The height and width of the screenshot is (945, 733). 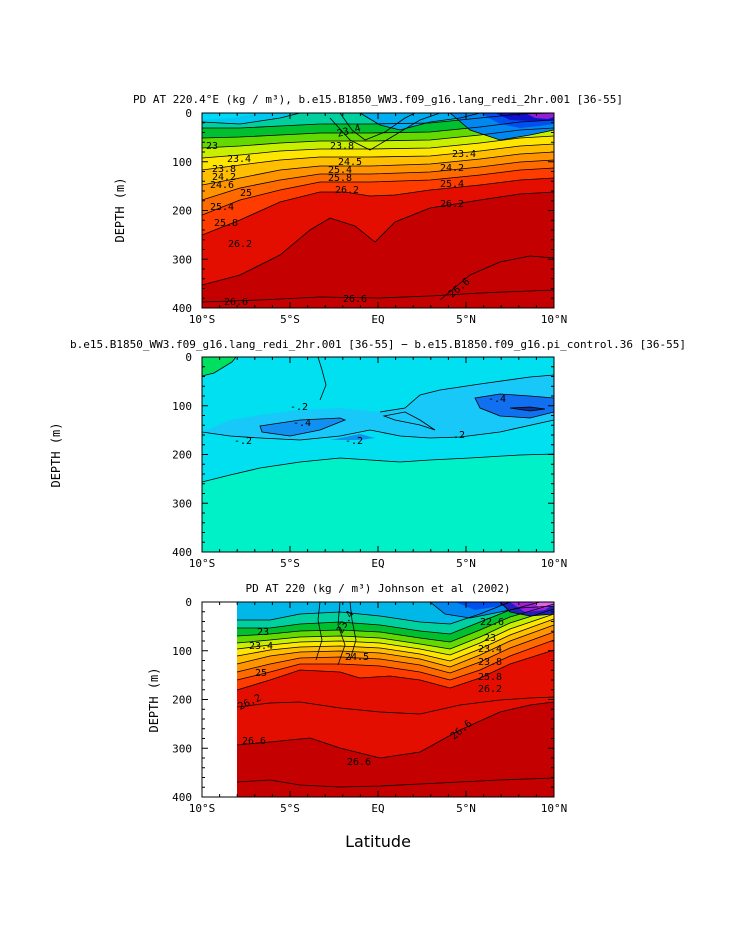 What do you see at coordinates (299, 407) in the screenshot?
I see `clabel-neg0.2-a: -.2` at bounding box center [299, 407].